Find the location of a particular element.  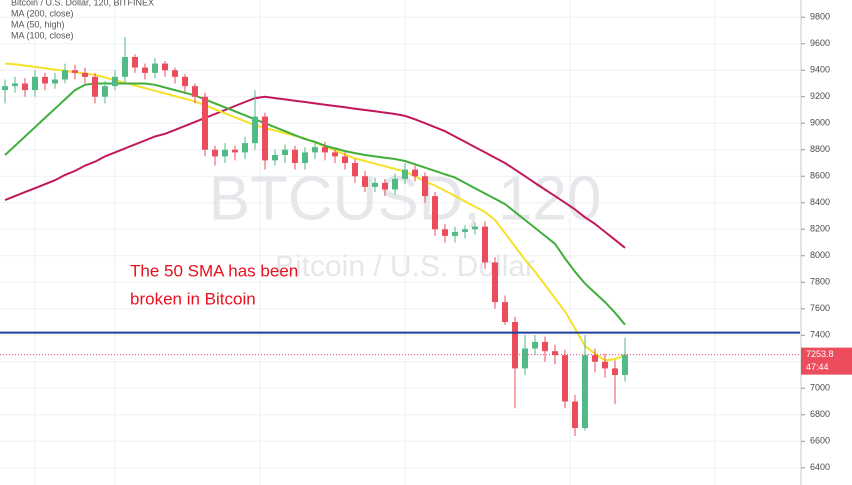

last-price-label: 7253.8 is located at coordinates (820, 354).